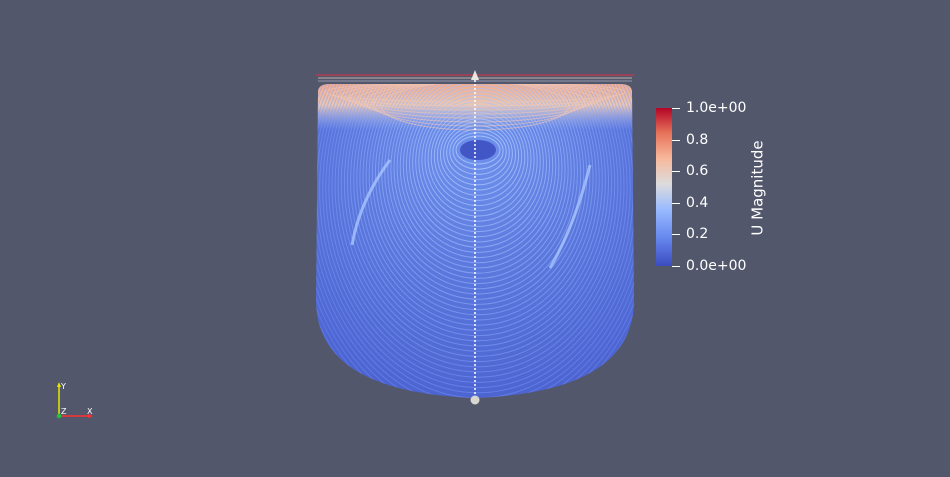 This screenshot has width=950, height=477. What do you see at coordinates (90, 411) in the screenshot?
I see `axis-x-label: X` at bounding box center [90, 411].